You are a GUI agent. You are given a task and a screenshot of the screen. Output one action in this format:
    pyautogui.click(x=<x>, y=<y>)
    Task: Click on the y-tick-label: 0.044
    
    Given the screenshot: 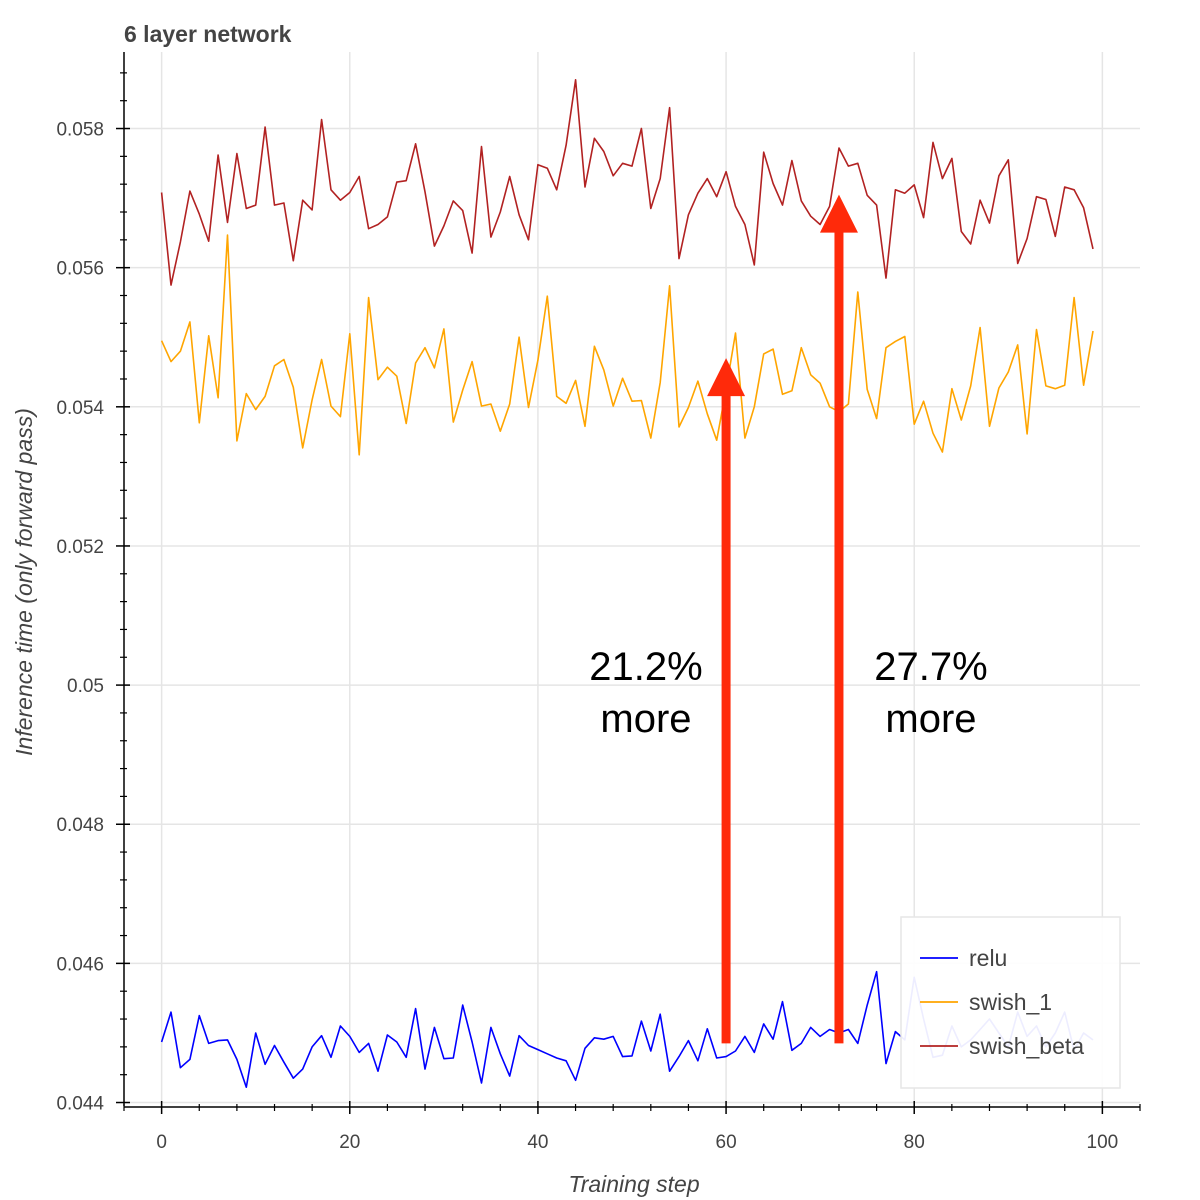 What is the action you would take?
    pyautogui.click(x=80, y=1104)
    